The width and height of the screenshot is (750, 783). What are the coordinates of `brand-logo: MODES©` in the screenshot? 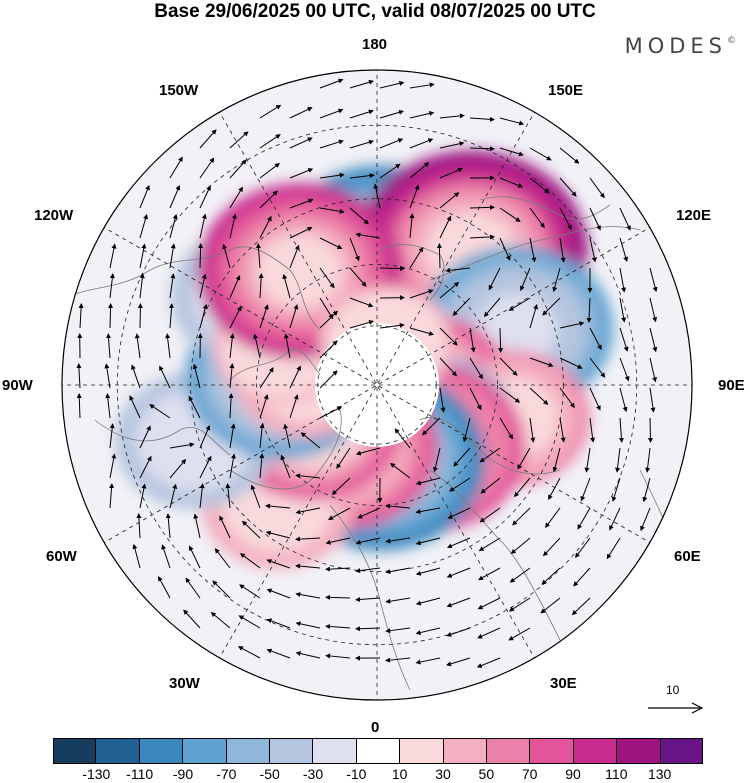 It's located at (680, 46).